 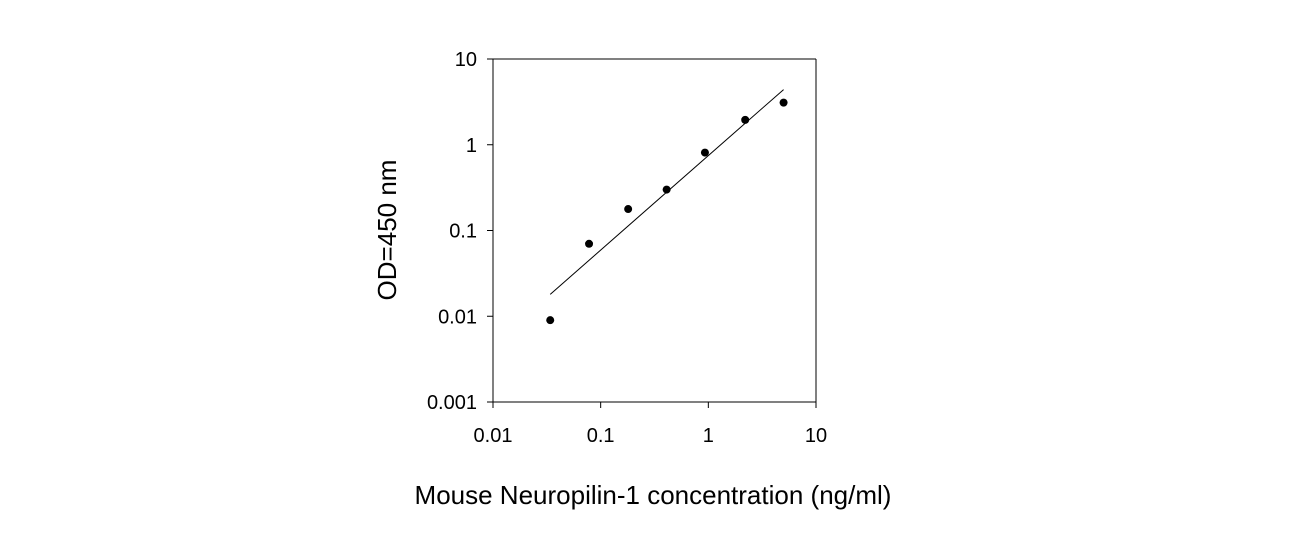 What do you see at coordinates (463, 232) in the screenshot?
I see `y-tick-label: 0.1` at bounding box center [463, 232].